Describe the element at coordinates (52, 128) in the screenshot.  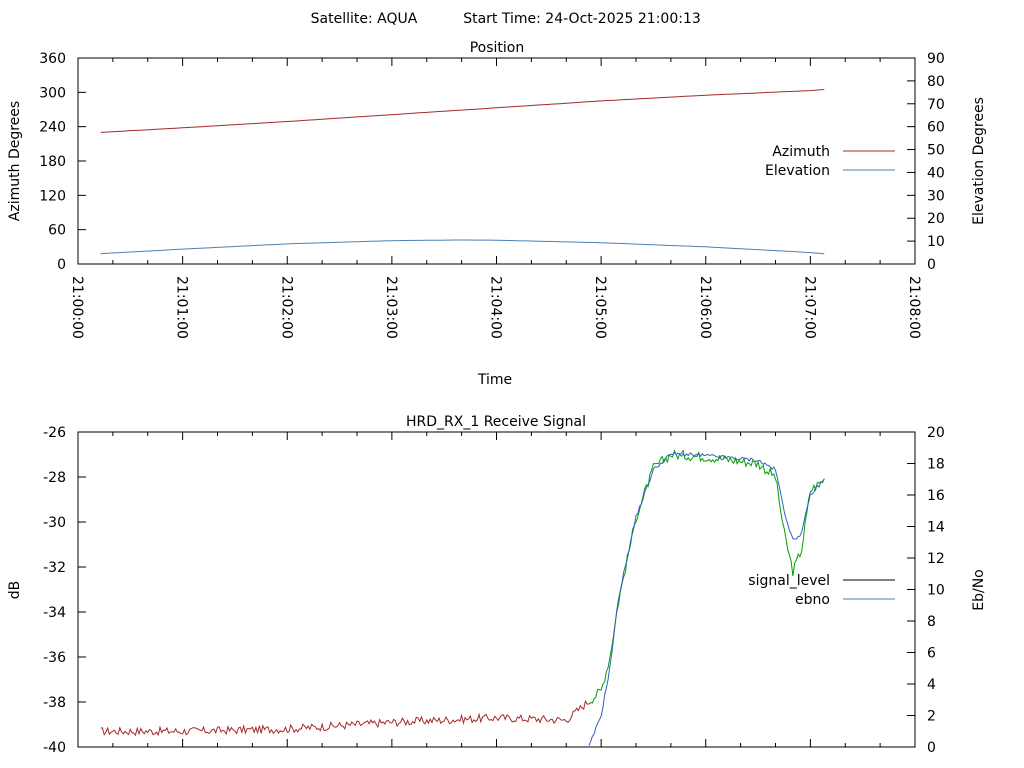
I see `position-y-tick-label: 240` at that location.